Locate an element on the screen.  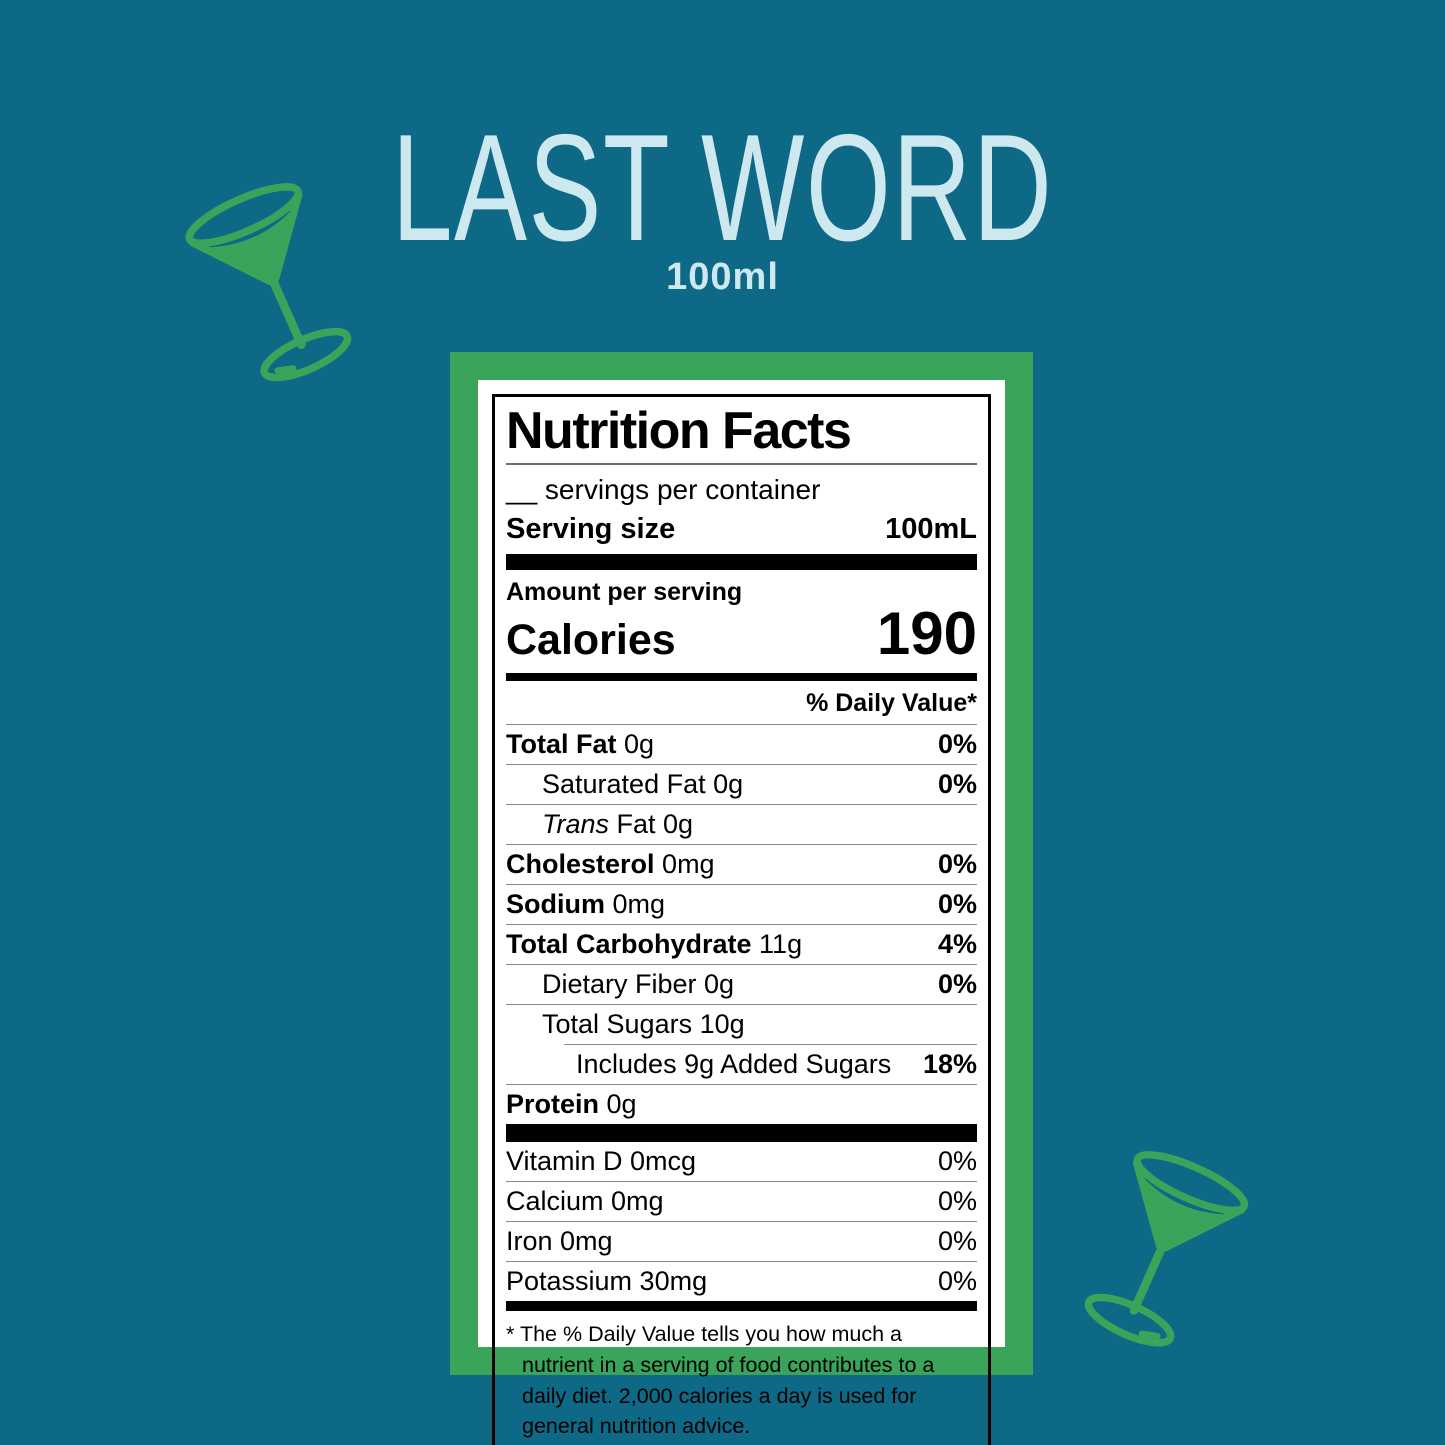
nutrient-row-dietary-fiber: Dietary Fiber 0g 0% is located at coordinates (759, 984).